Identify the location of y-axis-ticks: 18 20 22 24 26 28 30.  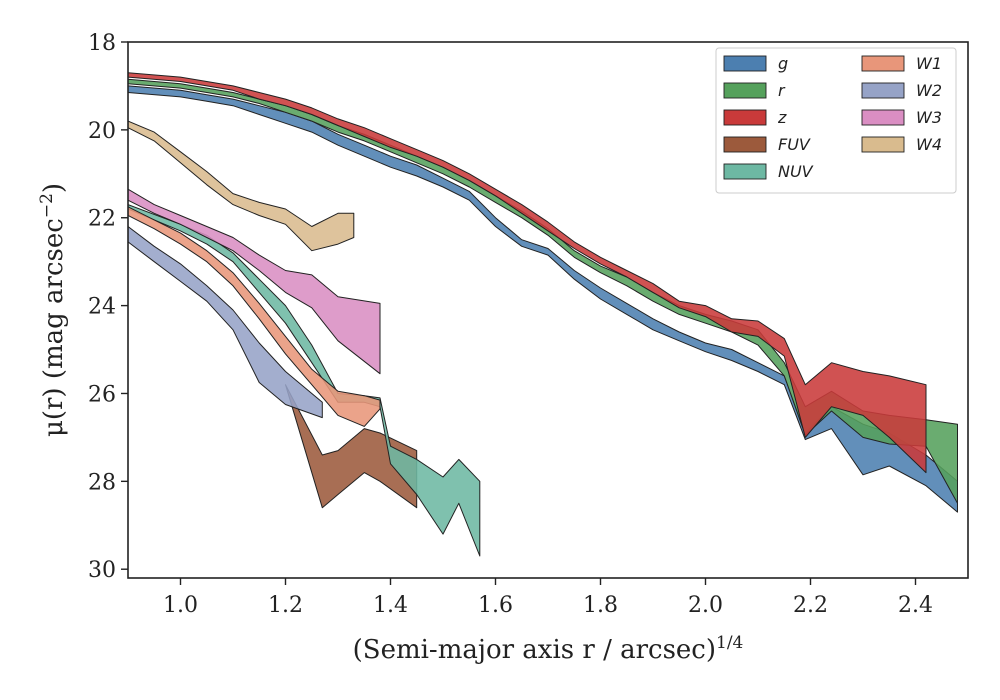
(108, 307).